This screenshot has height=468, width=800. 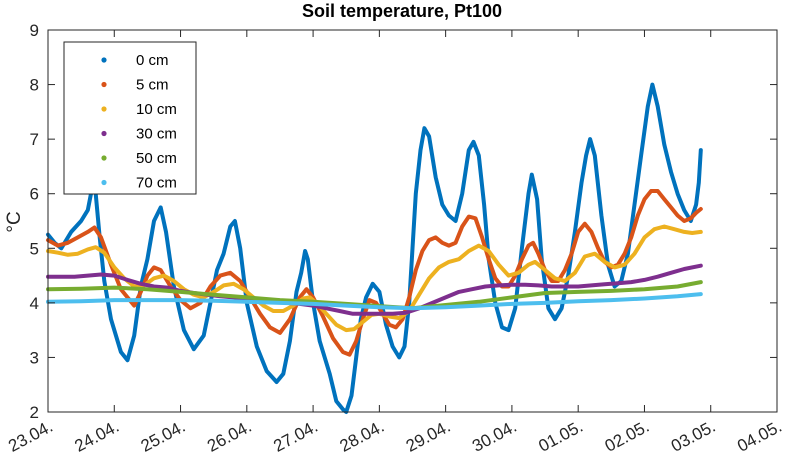 What do you see at coordinates (229, 436) in the screenshot?
I see `x-tick-label-3: 26.04.` at bounding box center [229, 436].